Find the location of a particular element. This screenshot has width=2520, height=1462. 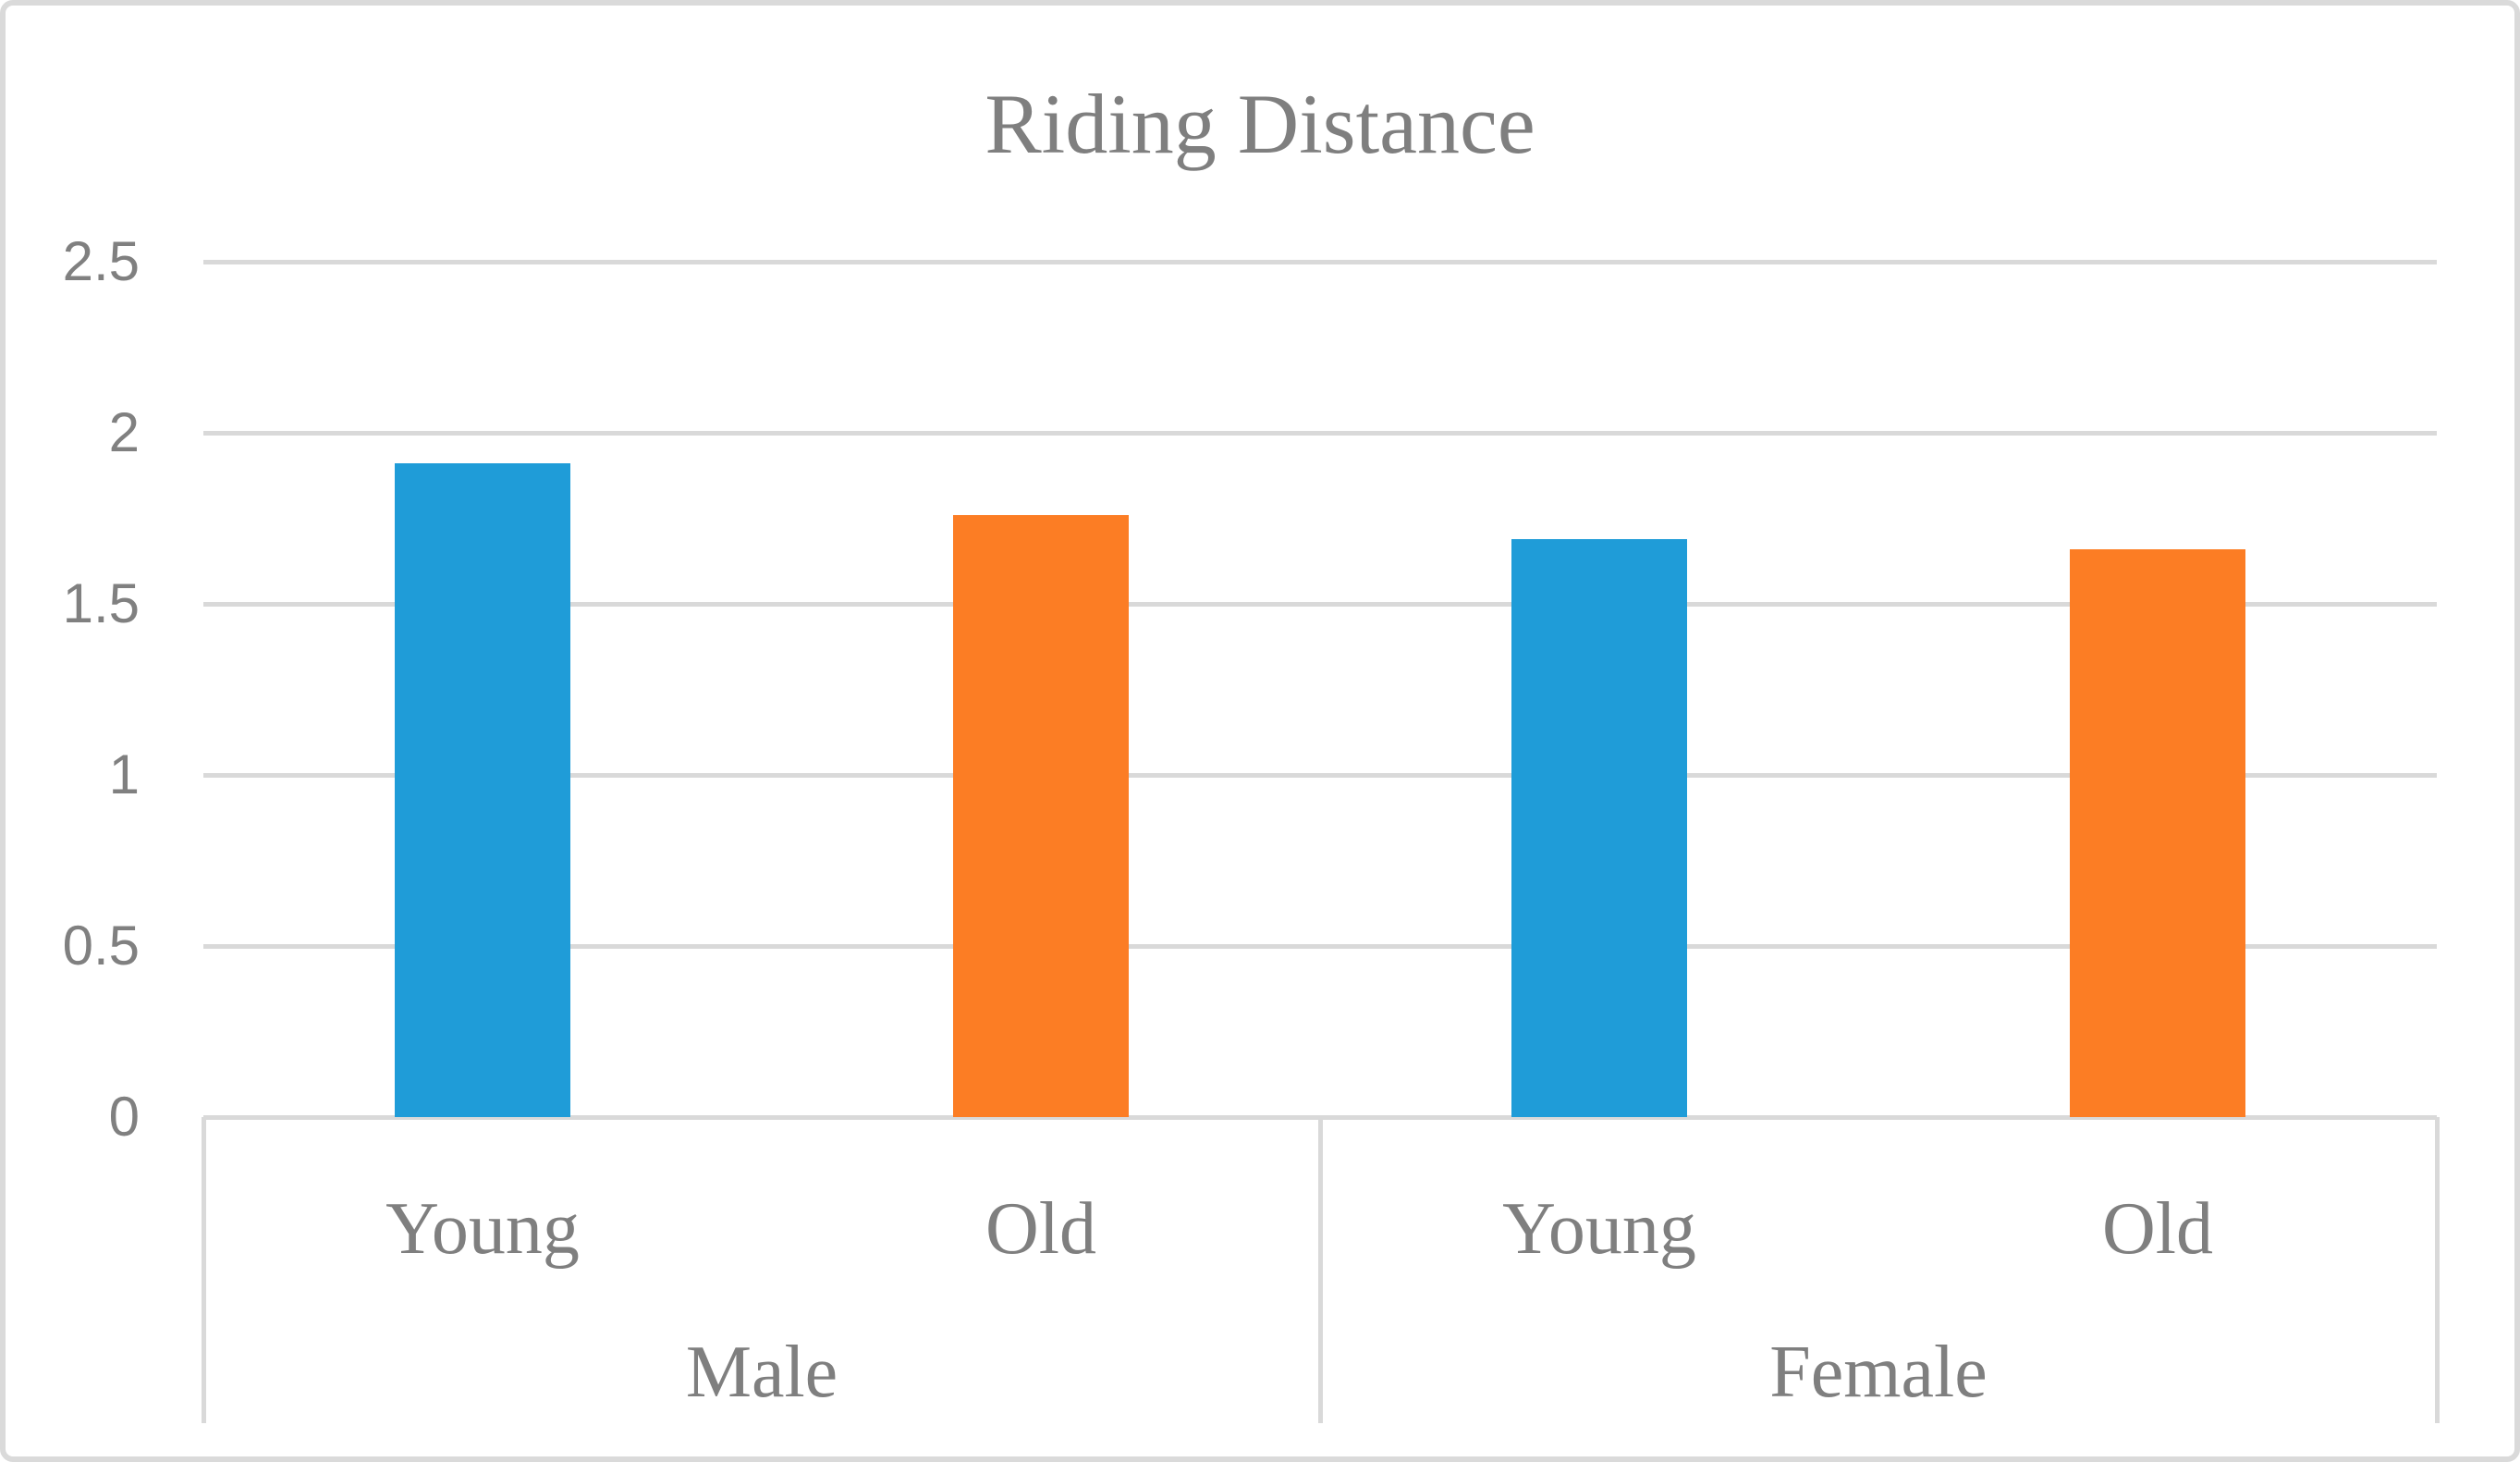

category-label-male-young-0: Young is located at coordinates (482, 1229).